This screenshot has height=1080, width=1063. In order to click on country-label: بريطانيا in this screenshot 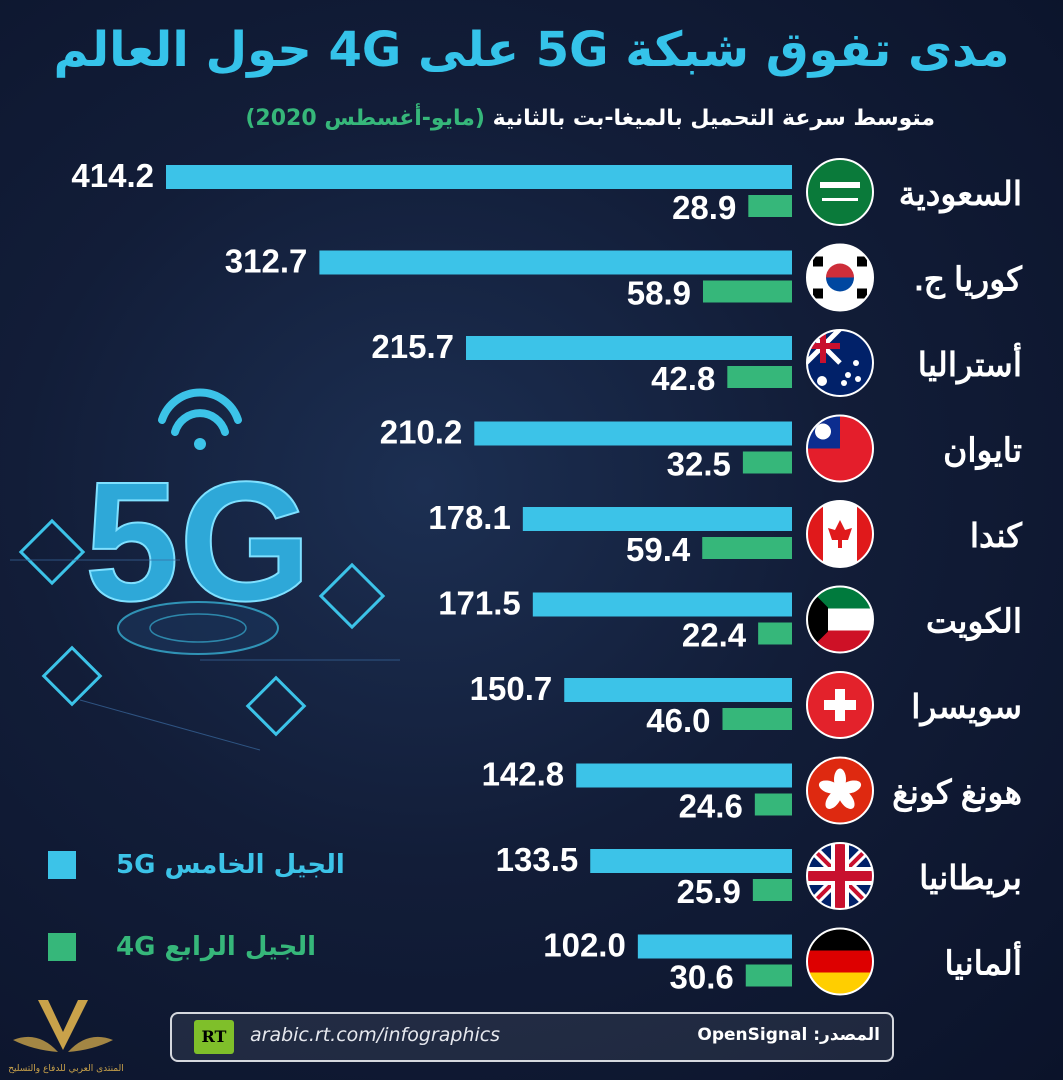, I will do `click(970, 878)`.